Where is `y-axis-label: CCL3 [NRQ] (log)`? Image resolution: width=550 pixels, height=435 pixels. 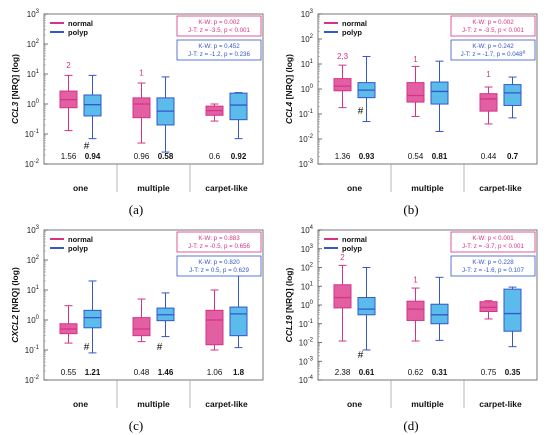
y-axis-label: CCL3 [NRQ] (log) is located at coordinates (15, 89).